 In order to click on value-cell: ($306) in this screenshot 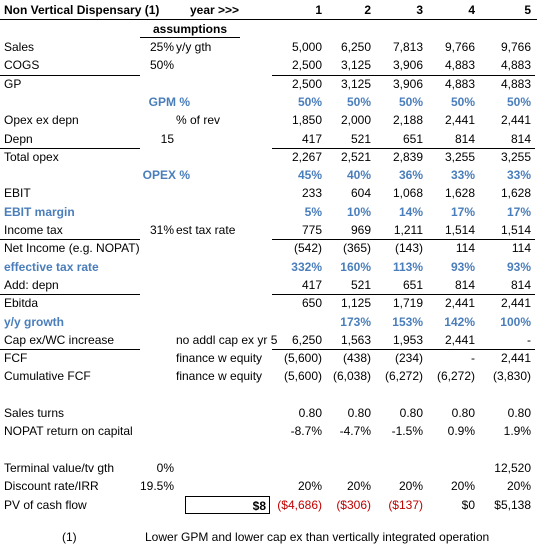, I will do `click(353, 504)`.